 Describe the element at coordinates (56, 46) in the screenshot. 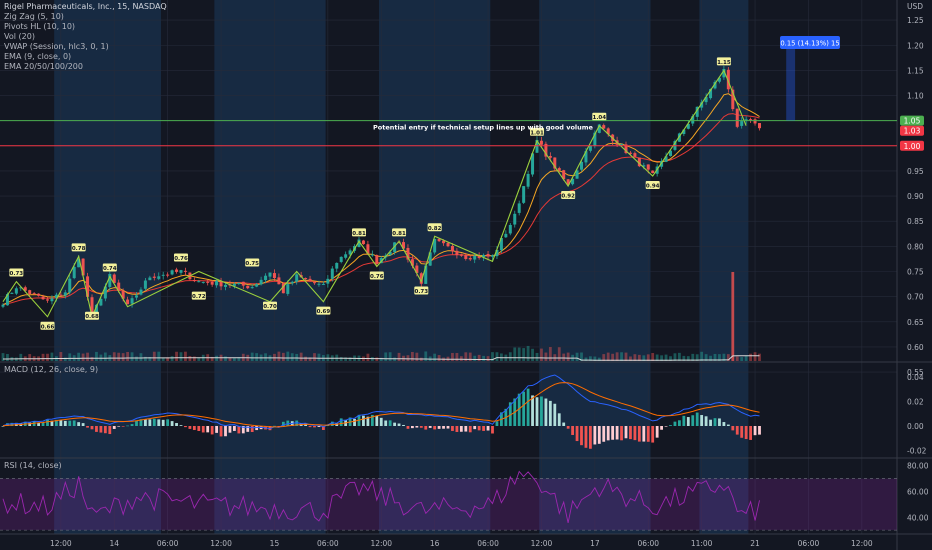

I see `legend-vwap: VWAP (Session, hlc3, 0, 1)` at that location.